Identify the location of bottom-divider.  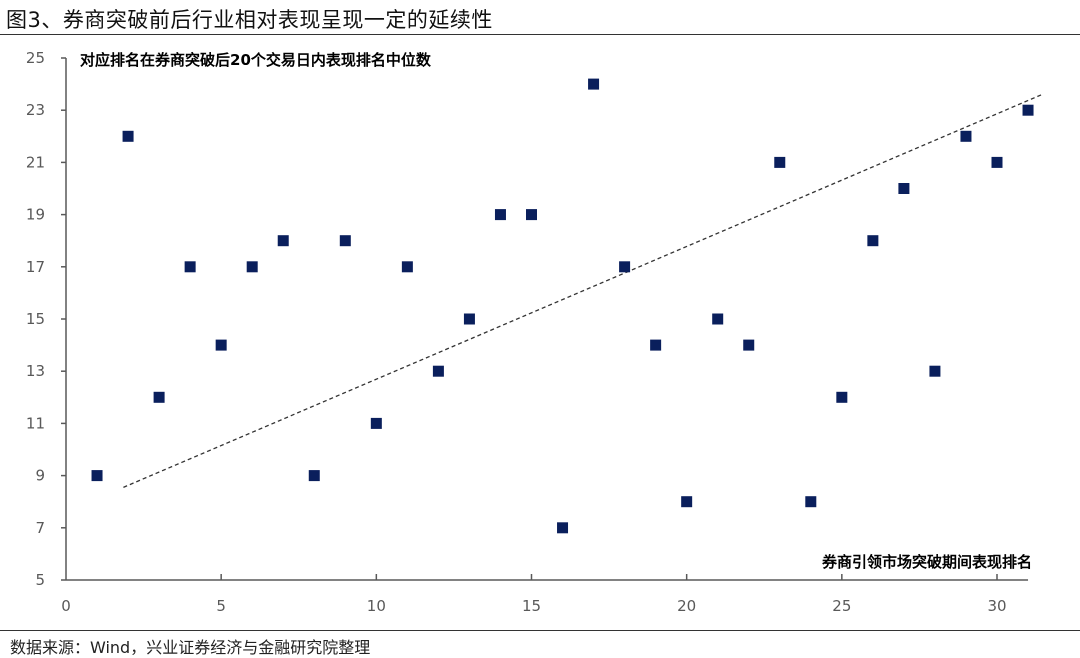
(540, 630).